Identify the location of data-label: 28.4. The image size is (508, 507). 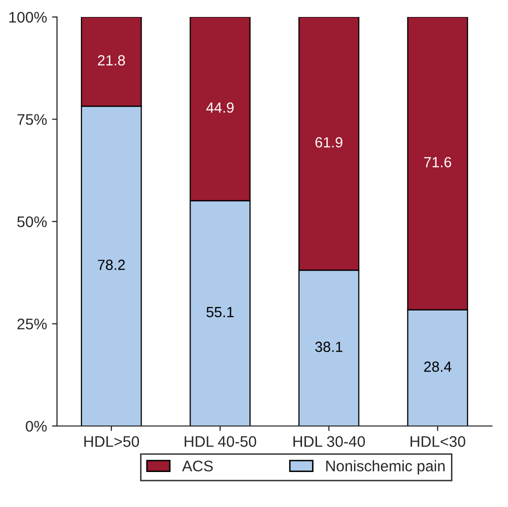
(438, 367).